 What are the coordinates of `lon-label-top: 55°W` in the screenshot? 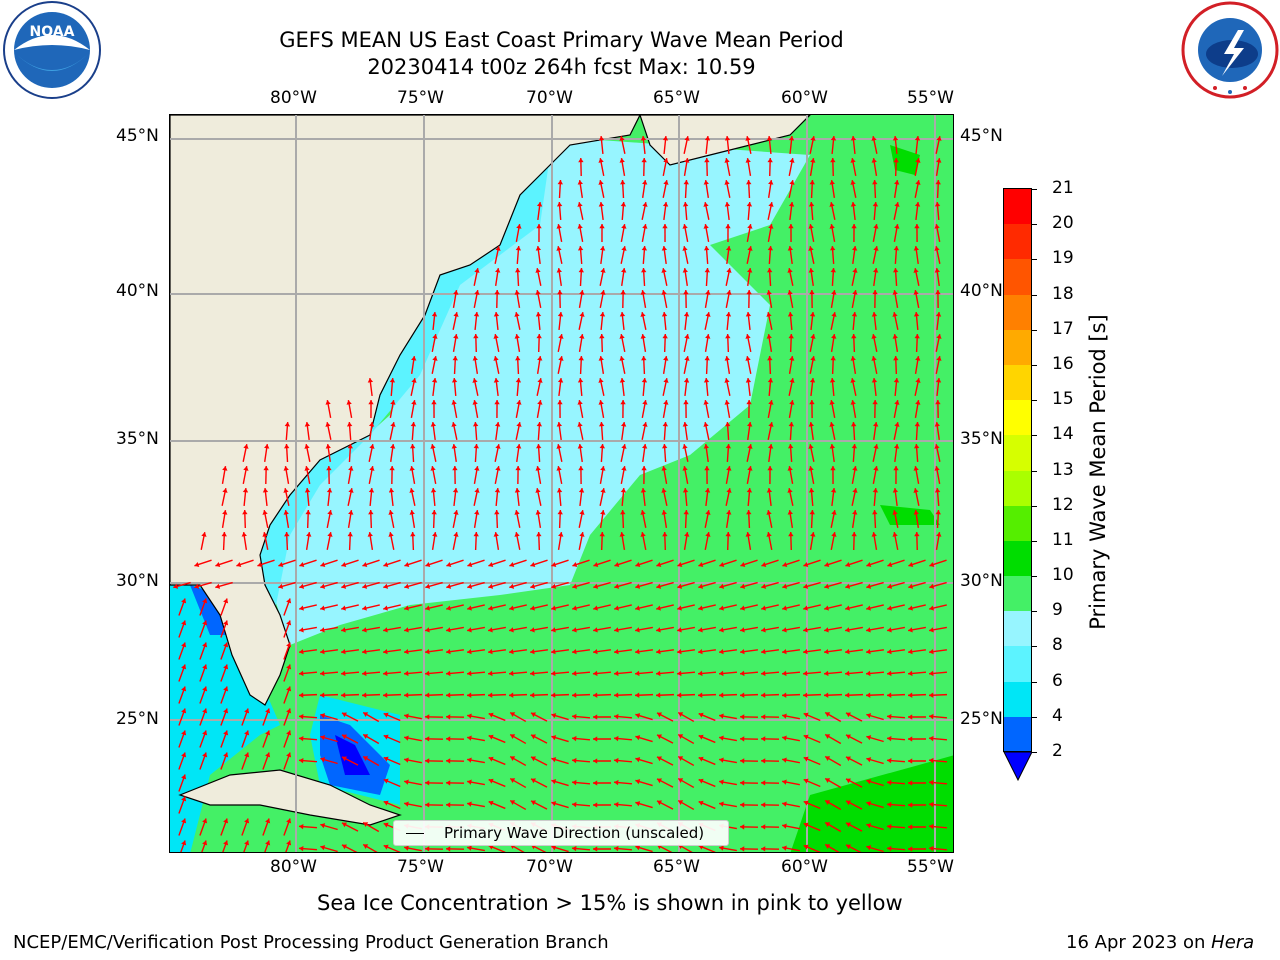 It's located at (930, 98).